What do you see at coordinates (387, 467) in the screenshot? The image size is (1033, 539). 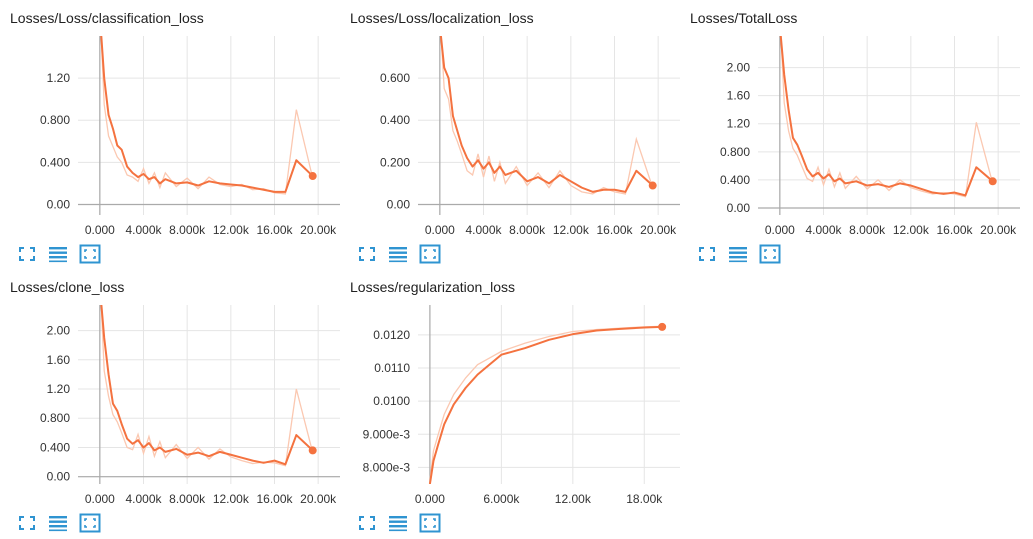 I see `y-tick-label: 8.000e-3` at bounding box center [387, 467].